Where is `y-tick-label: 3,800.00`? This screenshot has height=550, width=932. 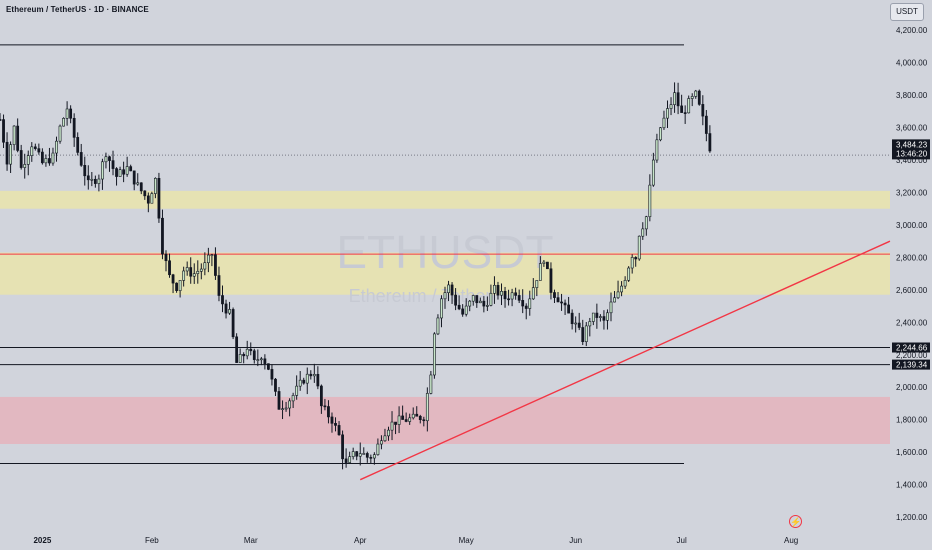
y-tick-label: 3,800.00 is located at coordinates (912, 95).